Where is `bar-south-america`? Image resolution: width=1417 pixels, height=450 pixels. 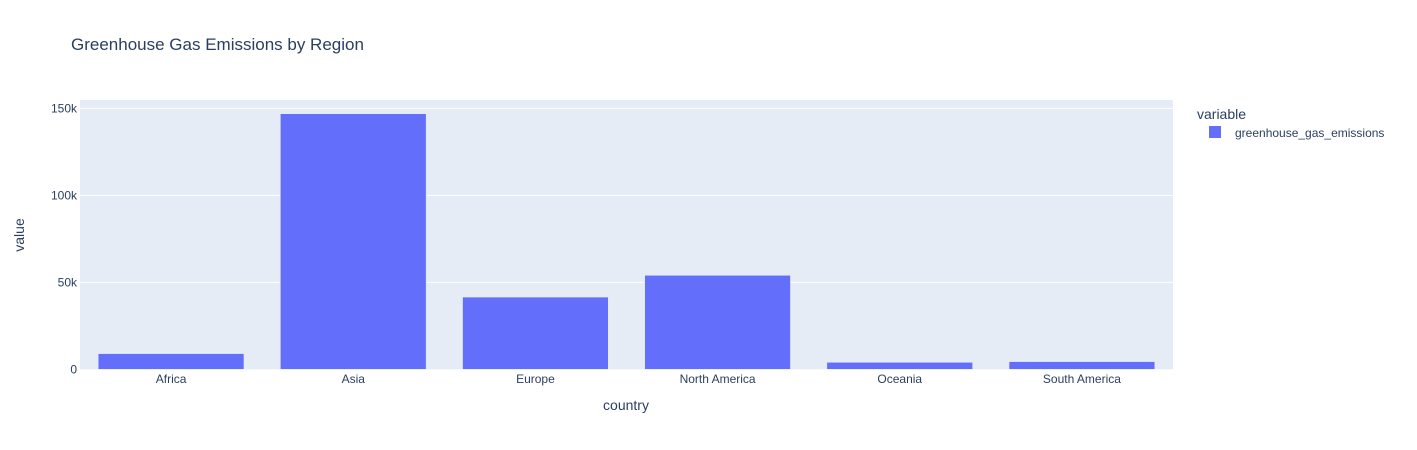 bar-south-america is located at coordinates (1082, 365).